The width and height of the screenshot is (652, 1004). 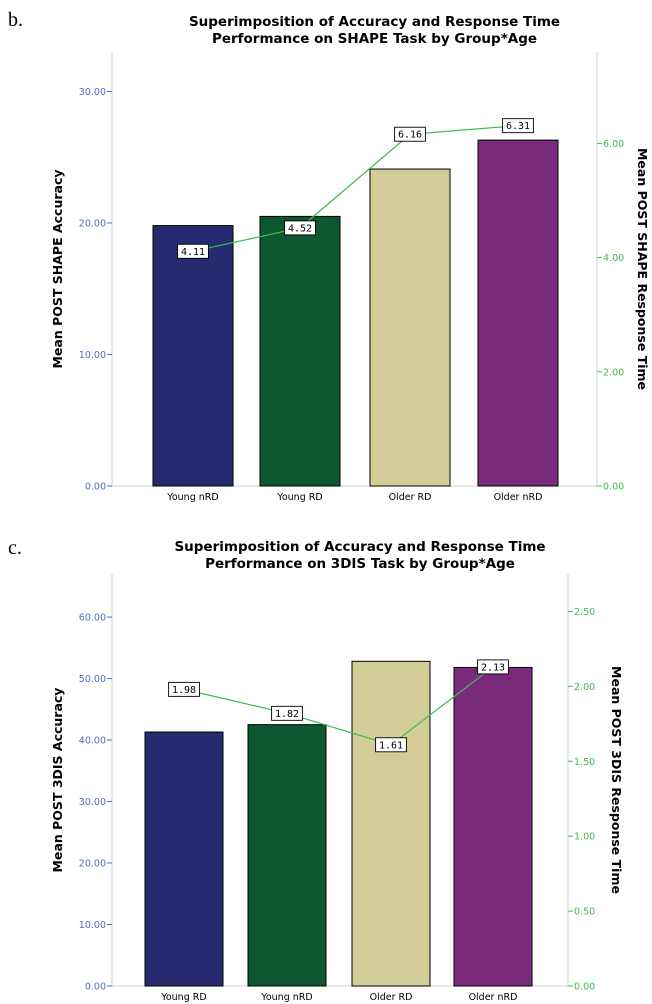 I want to click on data-label: 1.61, so click(x=391, y=745).